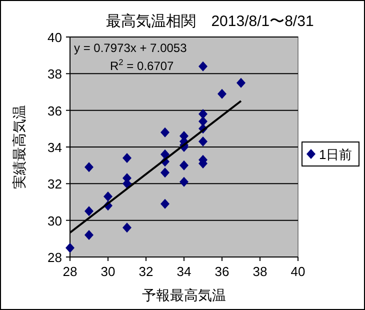  Describe the element at coordinates (55, 220) in the screenshot. I see `y-tick-label: 30` at that location.